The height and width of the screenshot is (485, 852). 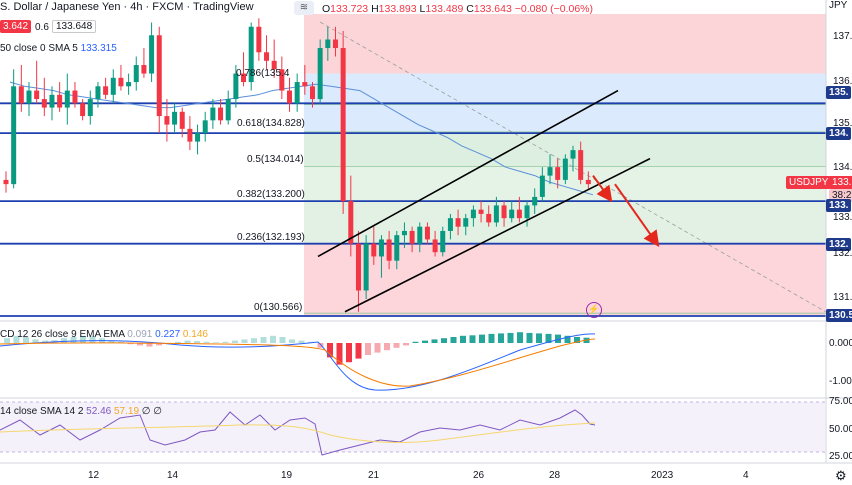 I want to click on sell-price-tag: 3.642, so click(x=16, y=26).